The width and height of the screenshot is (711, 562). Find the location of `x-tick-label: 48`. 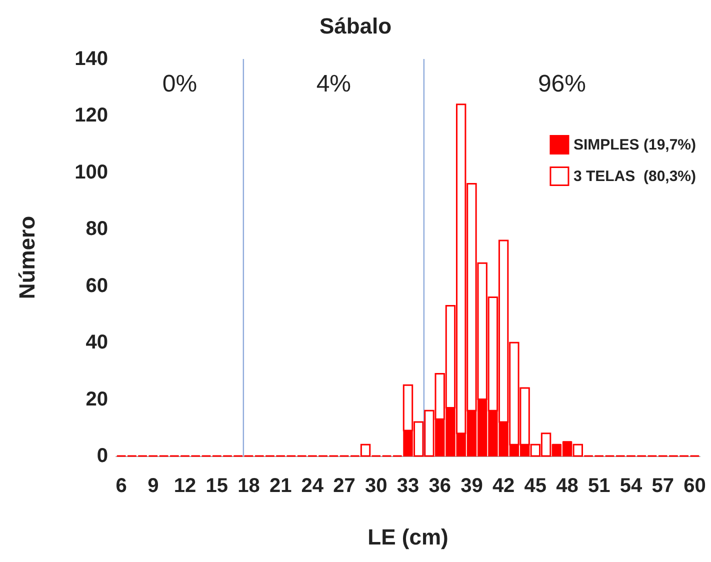

x-tick-label: 48 is located at coordinates (567, 486).